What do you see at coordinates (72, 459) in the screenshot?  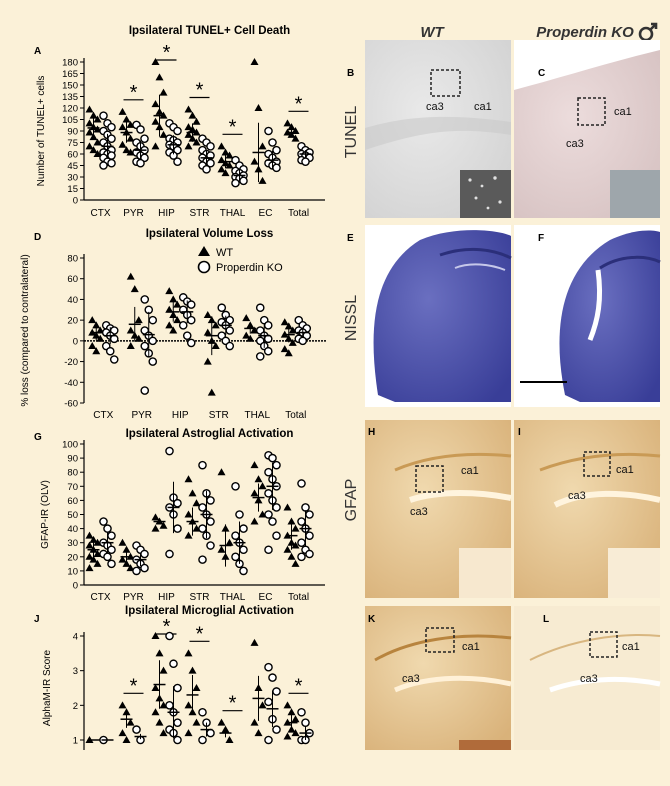 I see `y-tick-label: 90` at bounding box center [72, 459].